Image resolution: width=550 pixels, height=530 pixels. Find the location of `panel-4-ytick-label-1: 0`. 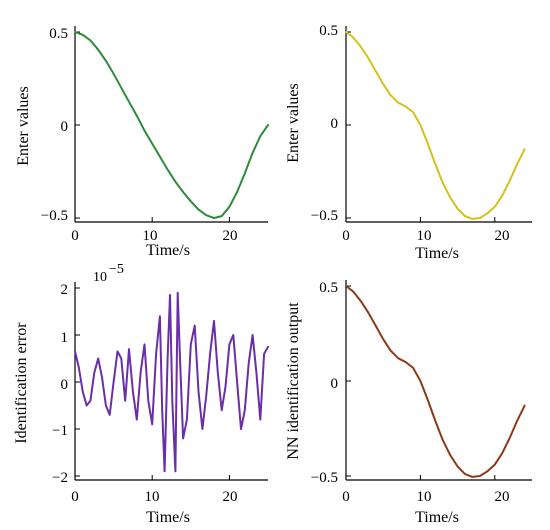

panel-4-ytick-label-1: 0 is located at coordinates (335, 384).